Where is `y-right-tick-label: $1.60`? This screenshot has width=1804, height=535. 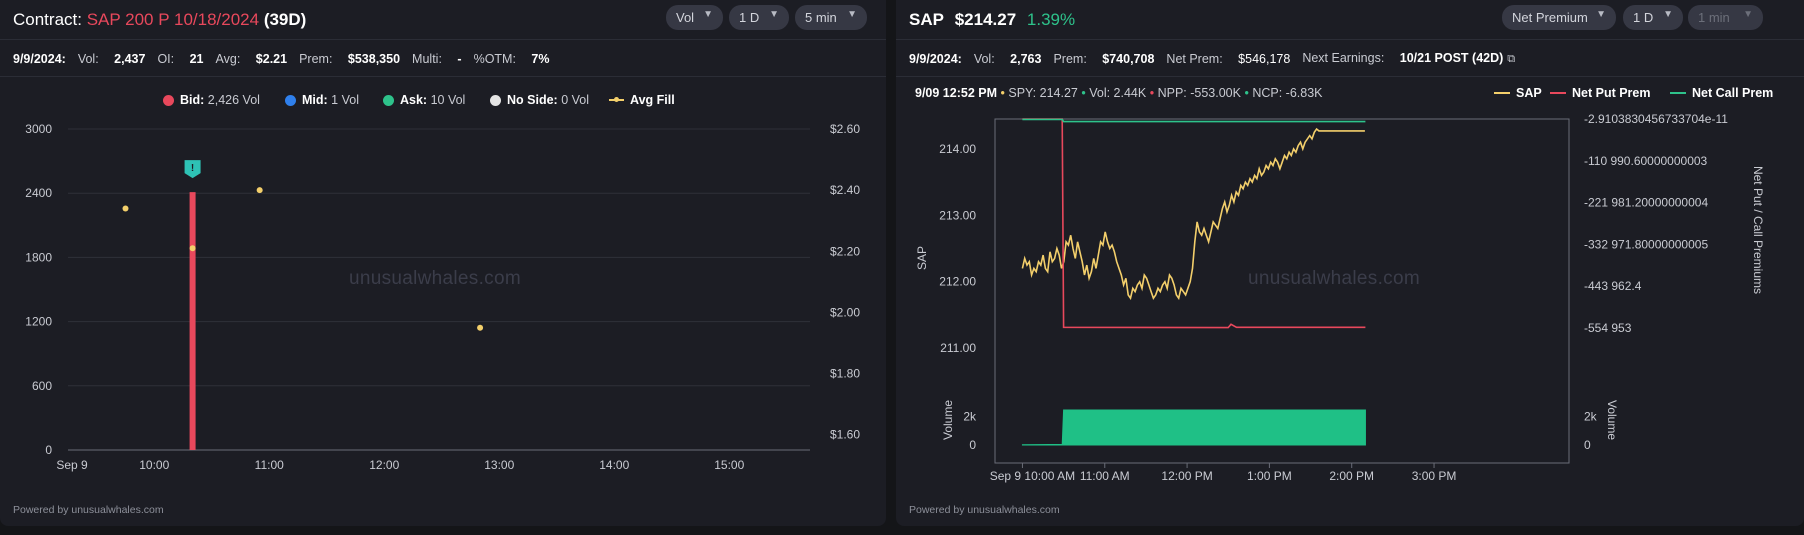 y-right-tick-label: $1.60 is located at coordinates (845, 435).